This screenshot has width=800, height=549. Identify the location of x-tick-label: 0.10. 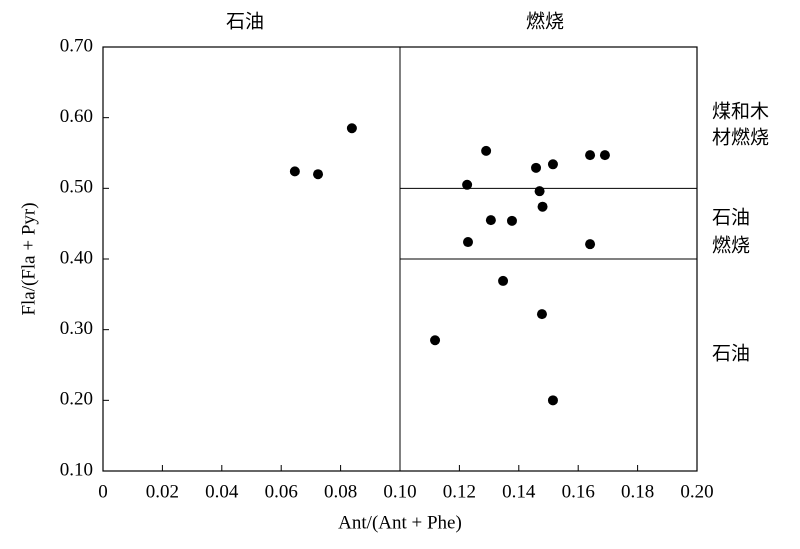
(399, 491).